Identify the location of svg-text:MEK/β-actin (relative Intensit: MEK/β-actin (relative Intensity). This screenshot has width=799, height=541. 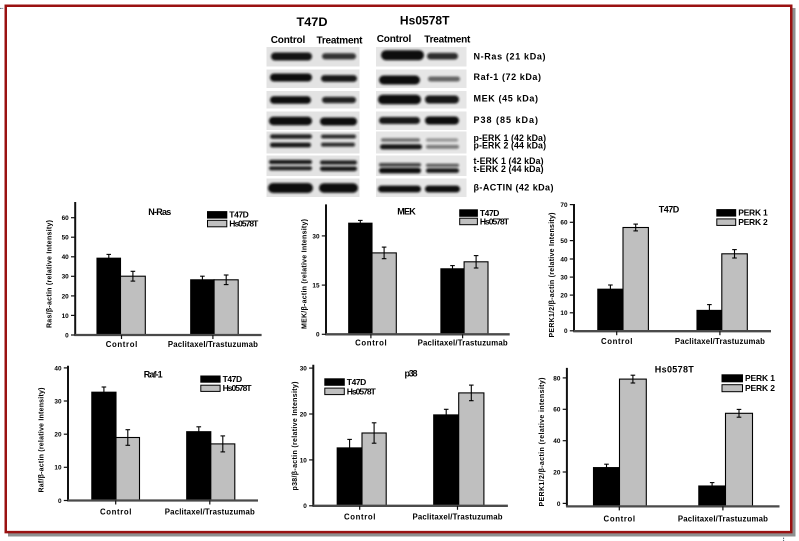
(305, 274).